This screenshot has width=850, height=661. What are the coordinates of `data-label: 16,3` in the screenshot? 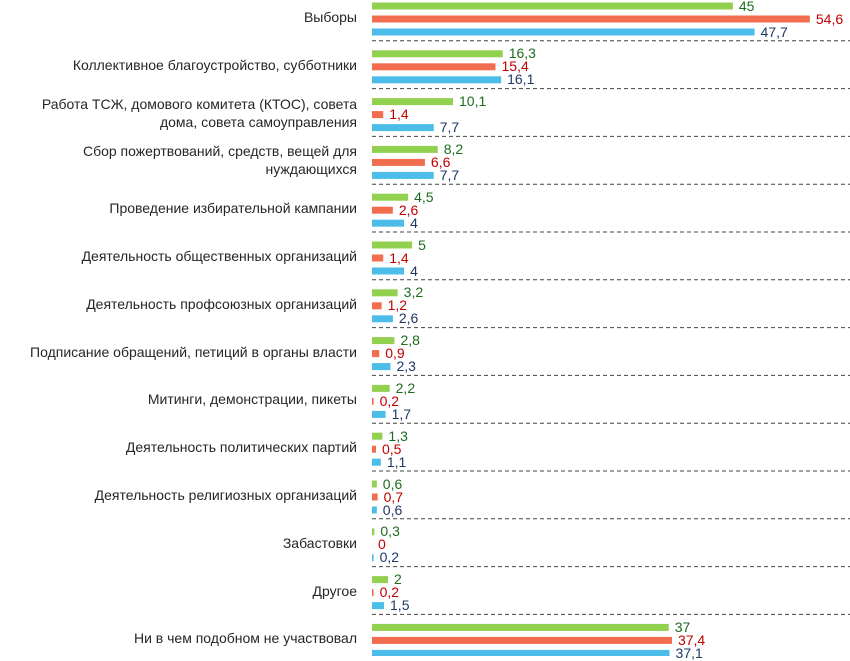 It's located at (522, 53).